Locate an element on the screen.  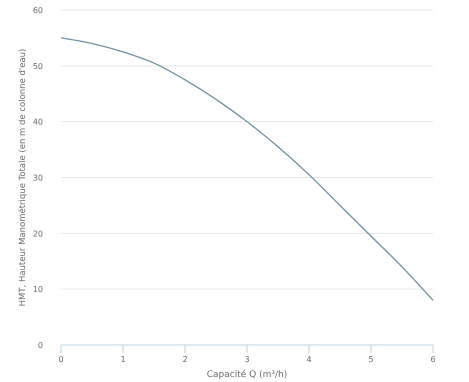
y-tick-label: 30 is located at coordinates (37, 178).